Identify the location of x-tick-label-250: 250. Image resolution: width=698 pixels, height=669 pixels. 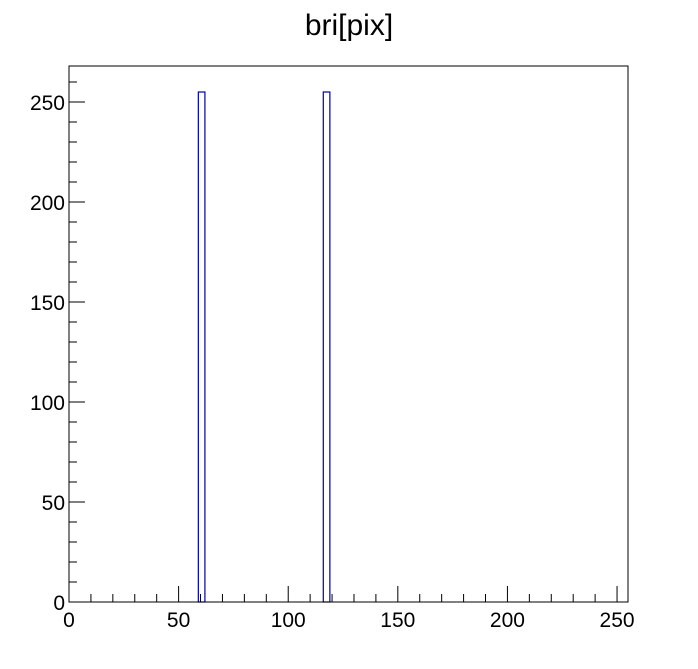
(617, 620).